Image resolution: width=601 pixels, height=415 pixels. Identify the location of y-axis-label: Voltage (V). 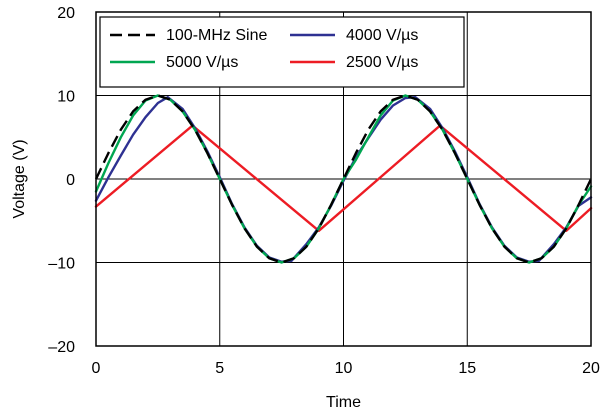
(19, 178).